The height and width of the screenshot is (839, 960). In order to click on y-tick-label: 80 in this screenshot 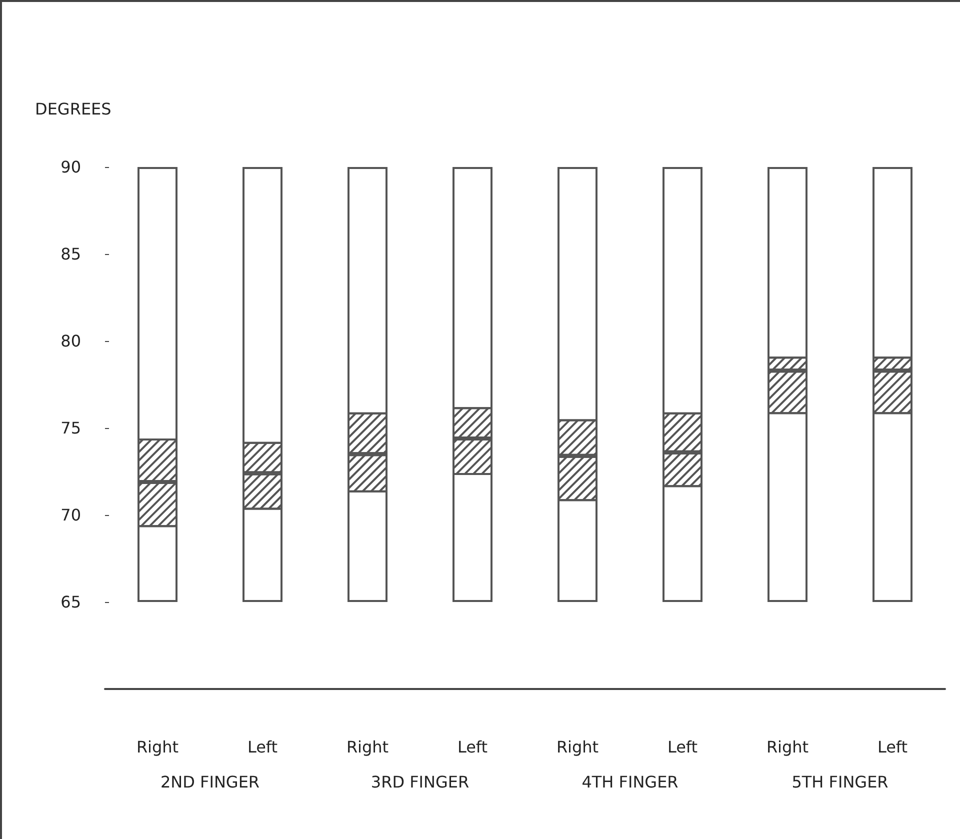, I will do `click(70, 341)`.